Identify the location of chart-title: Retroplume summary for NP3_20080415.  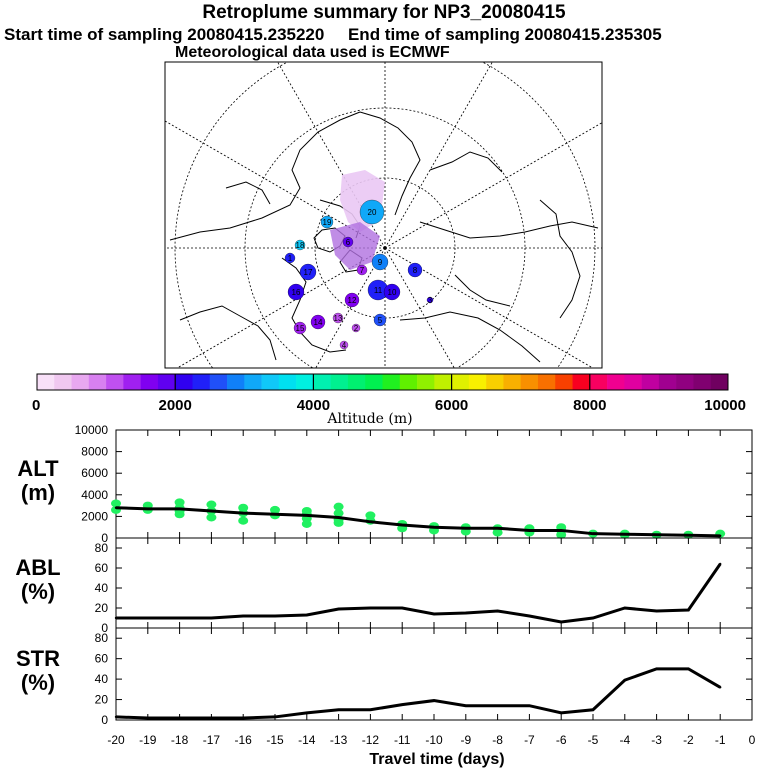
(384, 12).